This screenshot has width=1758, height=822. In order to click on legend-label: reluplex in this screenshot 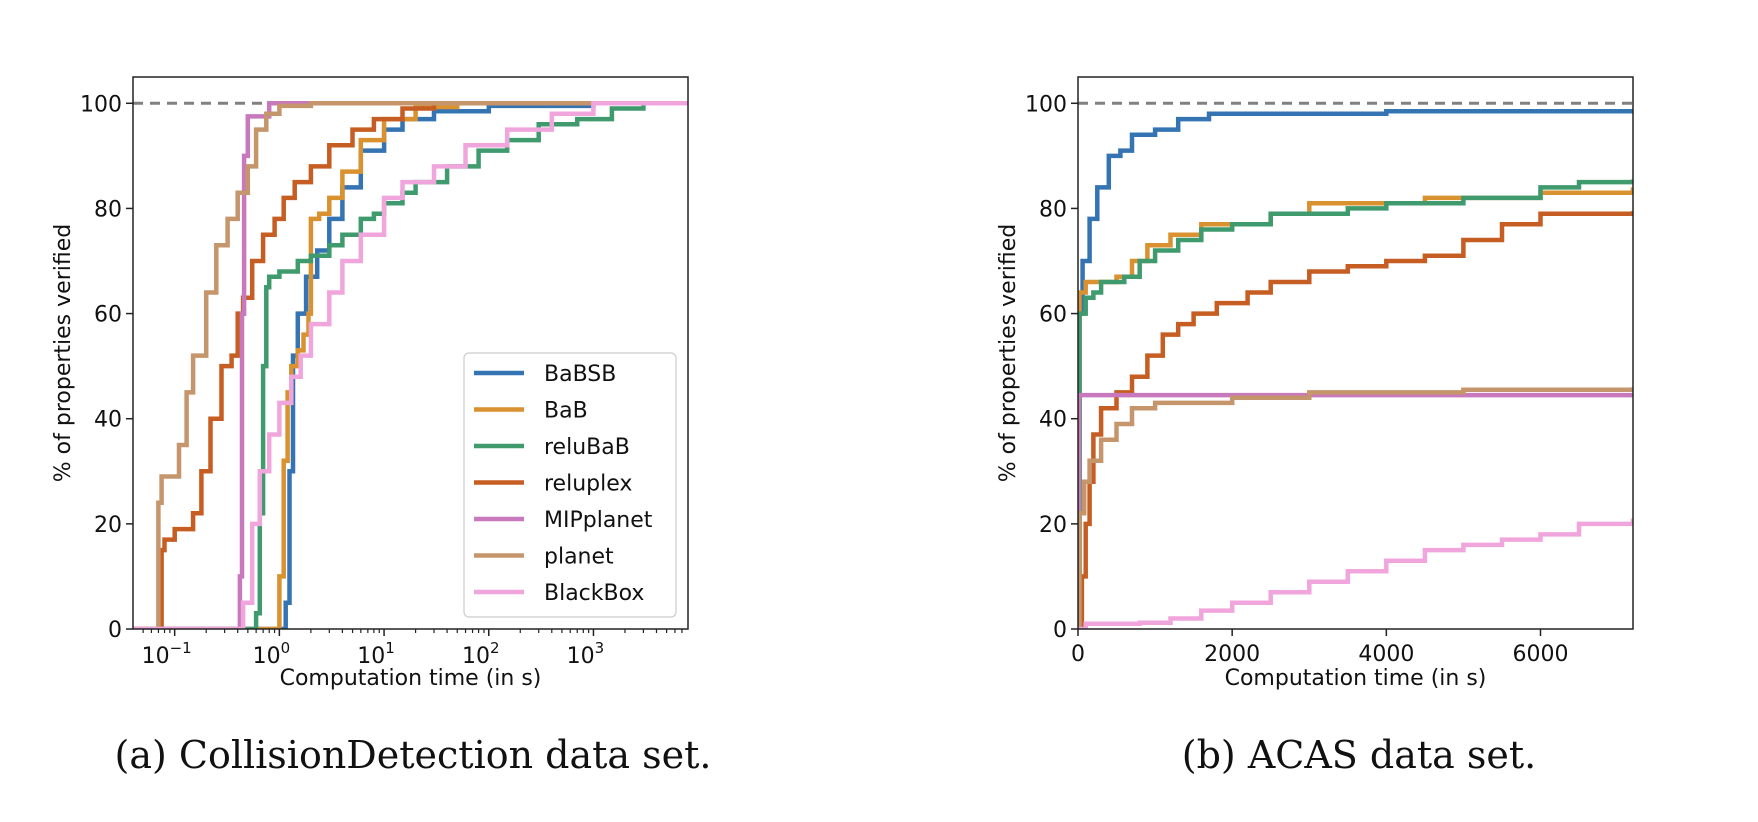, I will do `click(588, 484)`.